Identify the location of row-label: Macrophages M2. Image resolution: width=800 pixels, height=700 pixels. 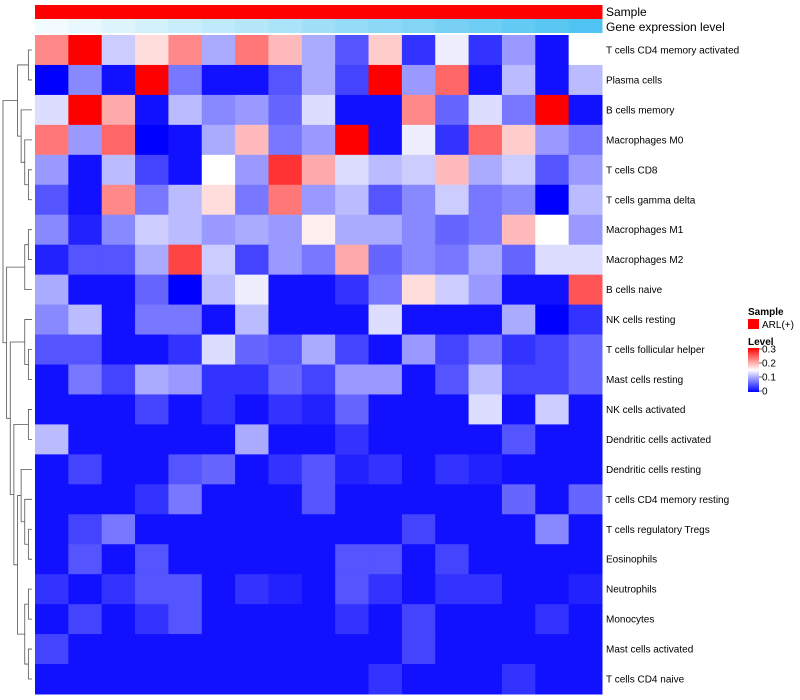
(645, 260).